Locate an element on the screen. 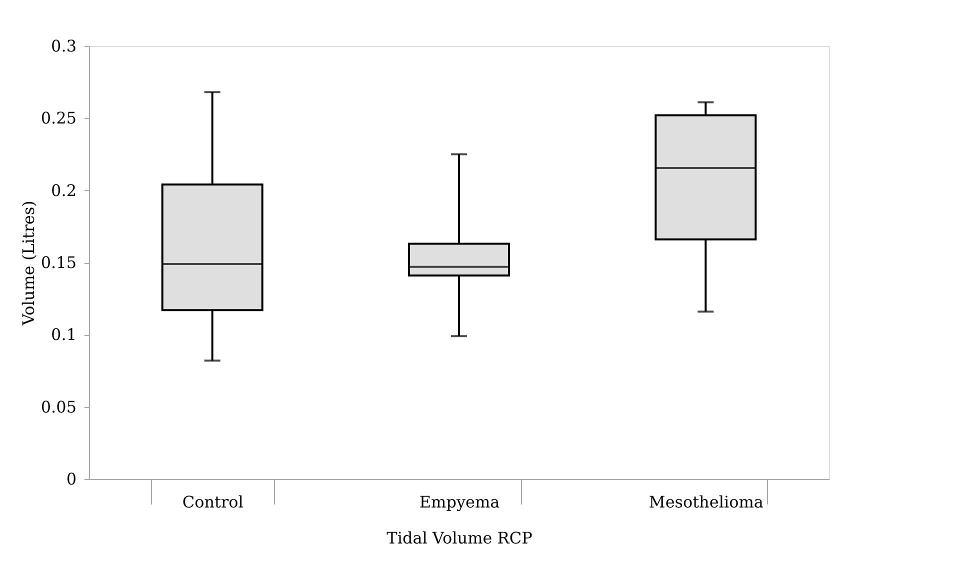  y-tick-label: 0.25 is located at coordinates (58, 118).